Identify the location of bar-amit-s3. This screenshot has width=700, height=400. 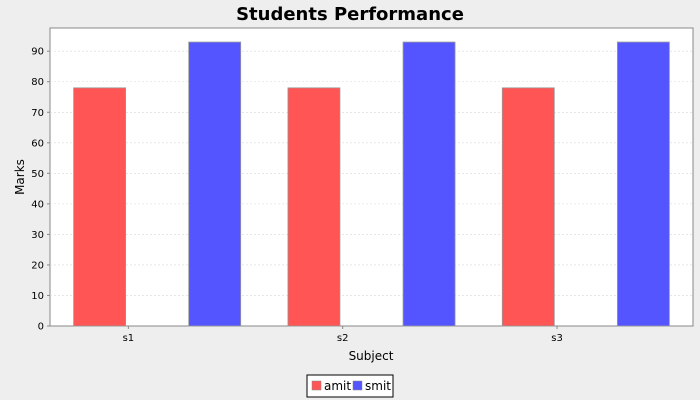
(528, 207).